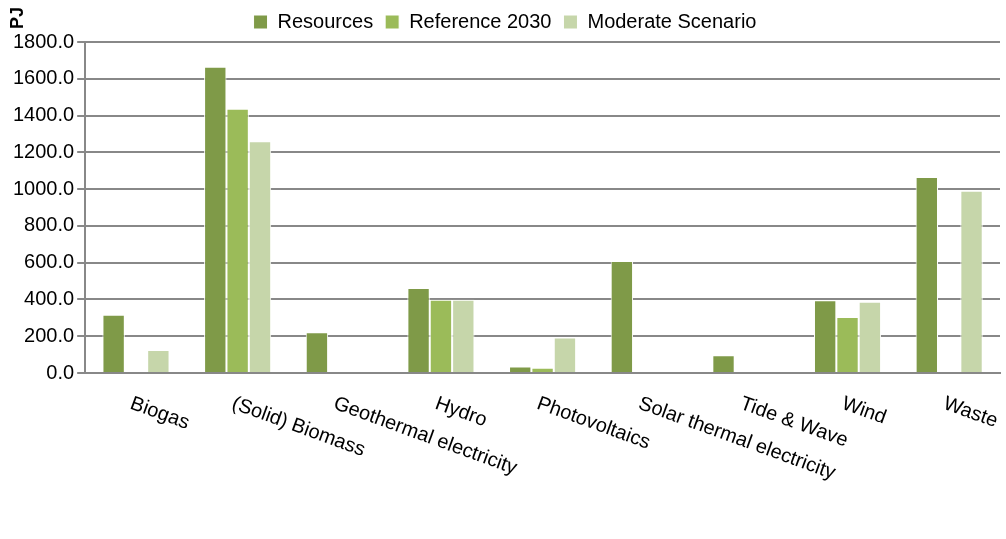 The width and height of the screenshot is (1006, 539). I want to click on legend-label: Resources, so click(325, 20).